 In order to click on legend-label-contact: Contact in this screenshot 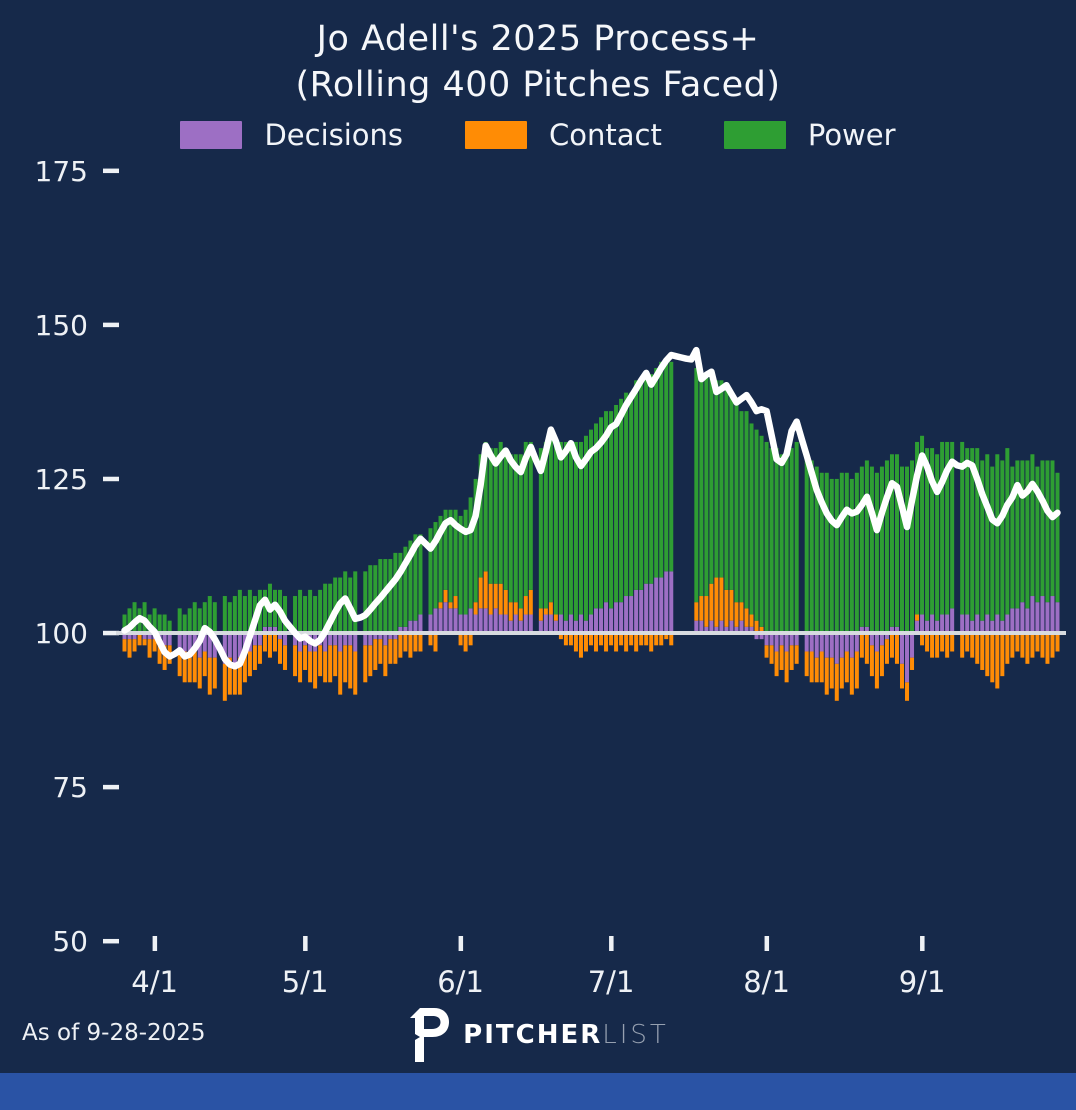, I will do `click(605, 135)`.